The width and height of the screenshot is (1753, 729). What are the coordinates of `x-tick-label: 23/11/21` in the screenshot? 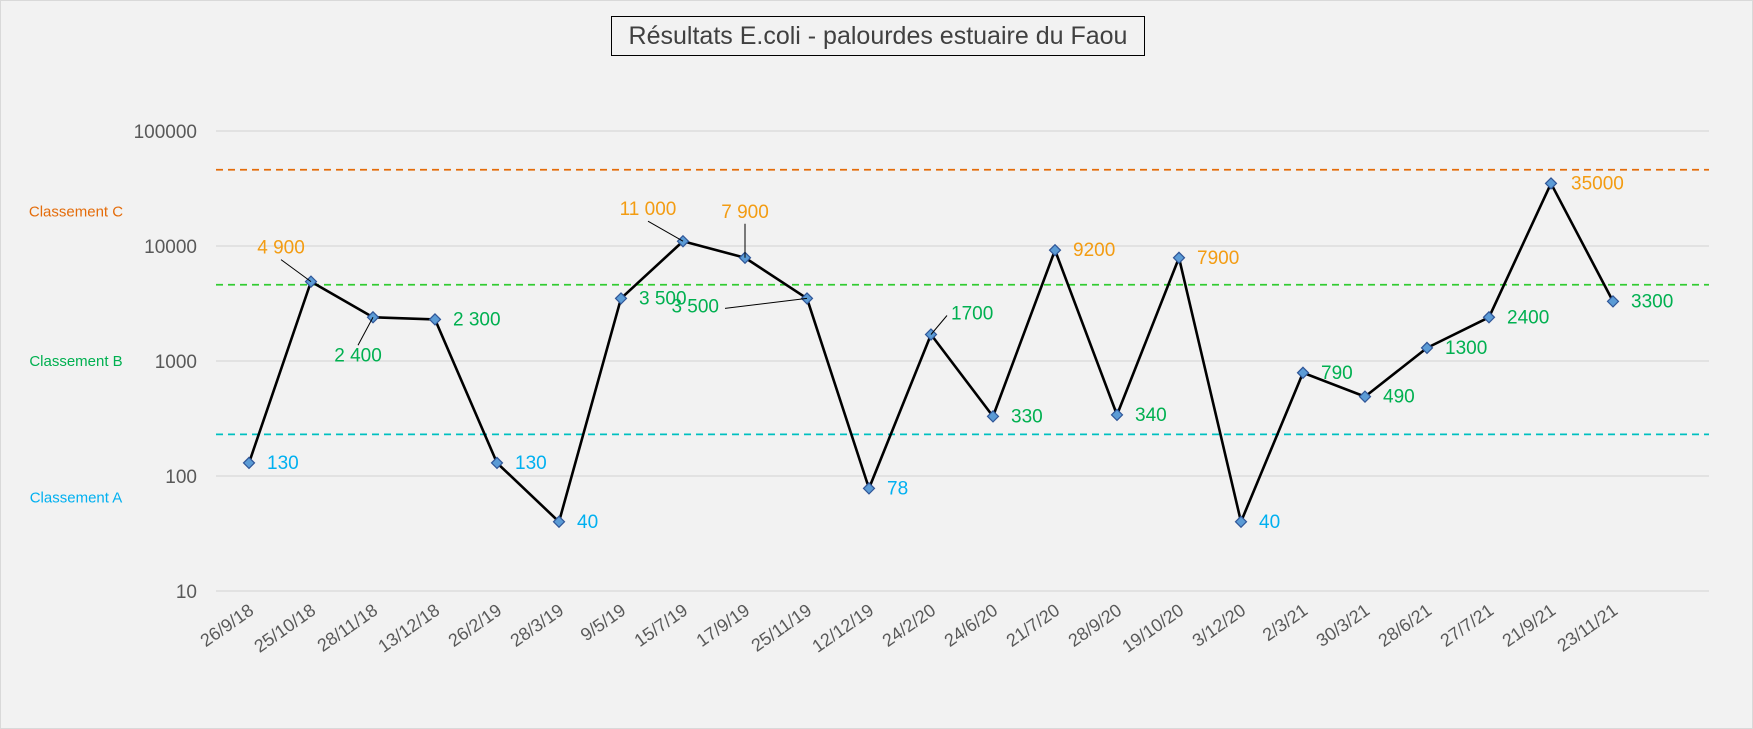 It's located at (1588, 628).